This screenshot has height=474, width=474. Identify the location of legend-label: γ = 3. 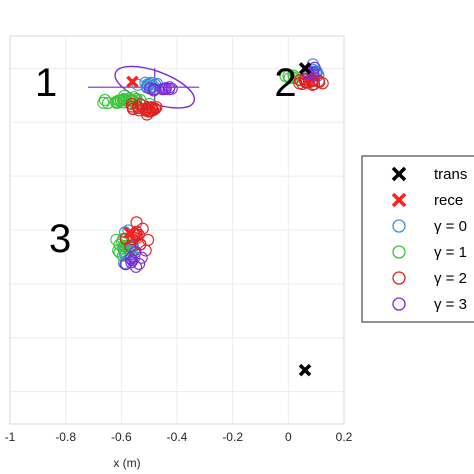
(450, 304).